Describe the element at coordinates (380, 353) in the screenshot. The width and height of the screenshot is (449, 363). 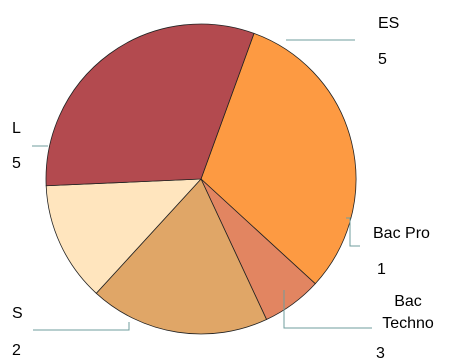
I see `slice-value-bac-techno: 3` at that location.